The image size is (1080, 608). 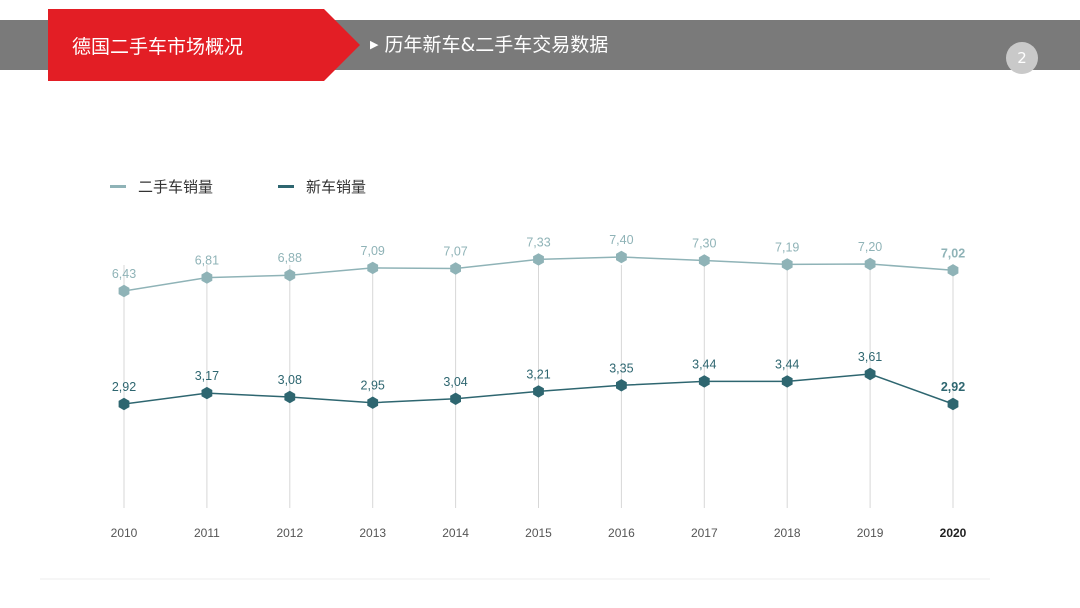 I want to click on legend-item-new-cars: 新车销量, so click(x=322, y=186).